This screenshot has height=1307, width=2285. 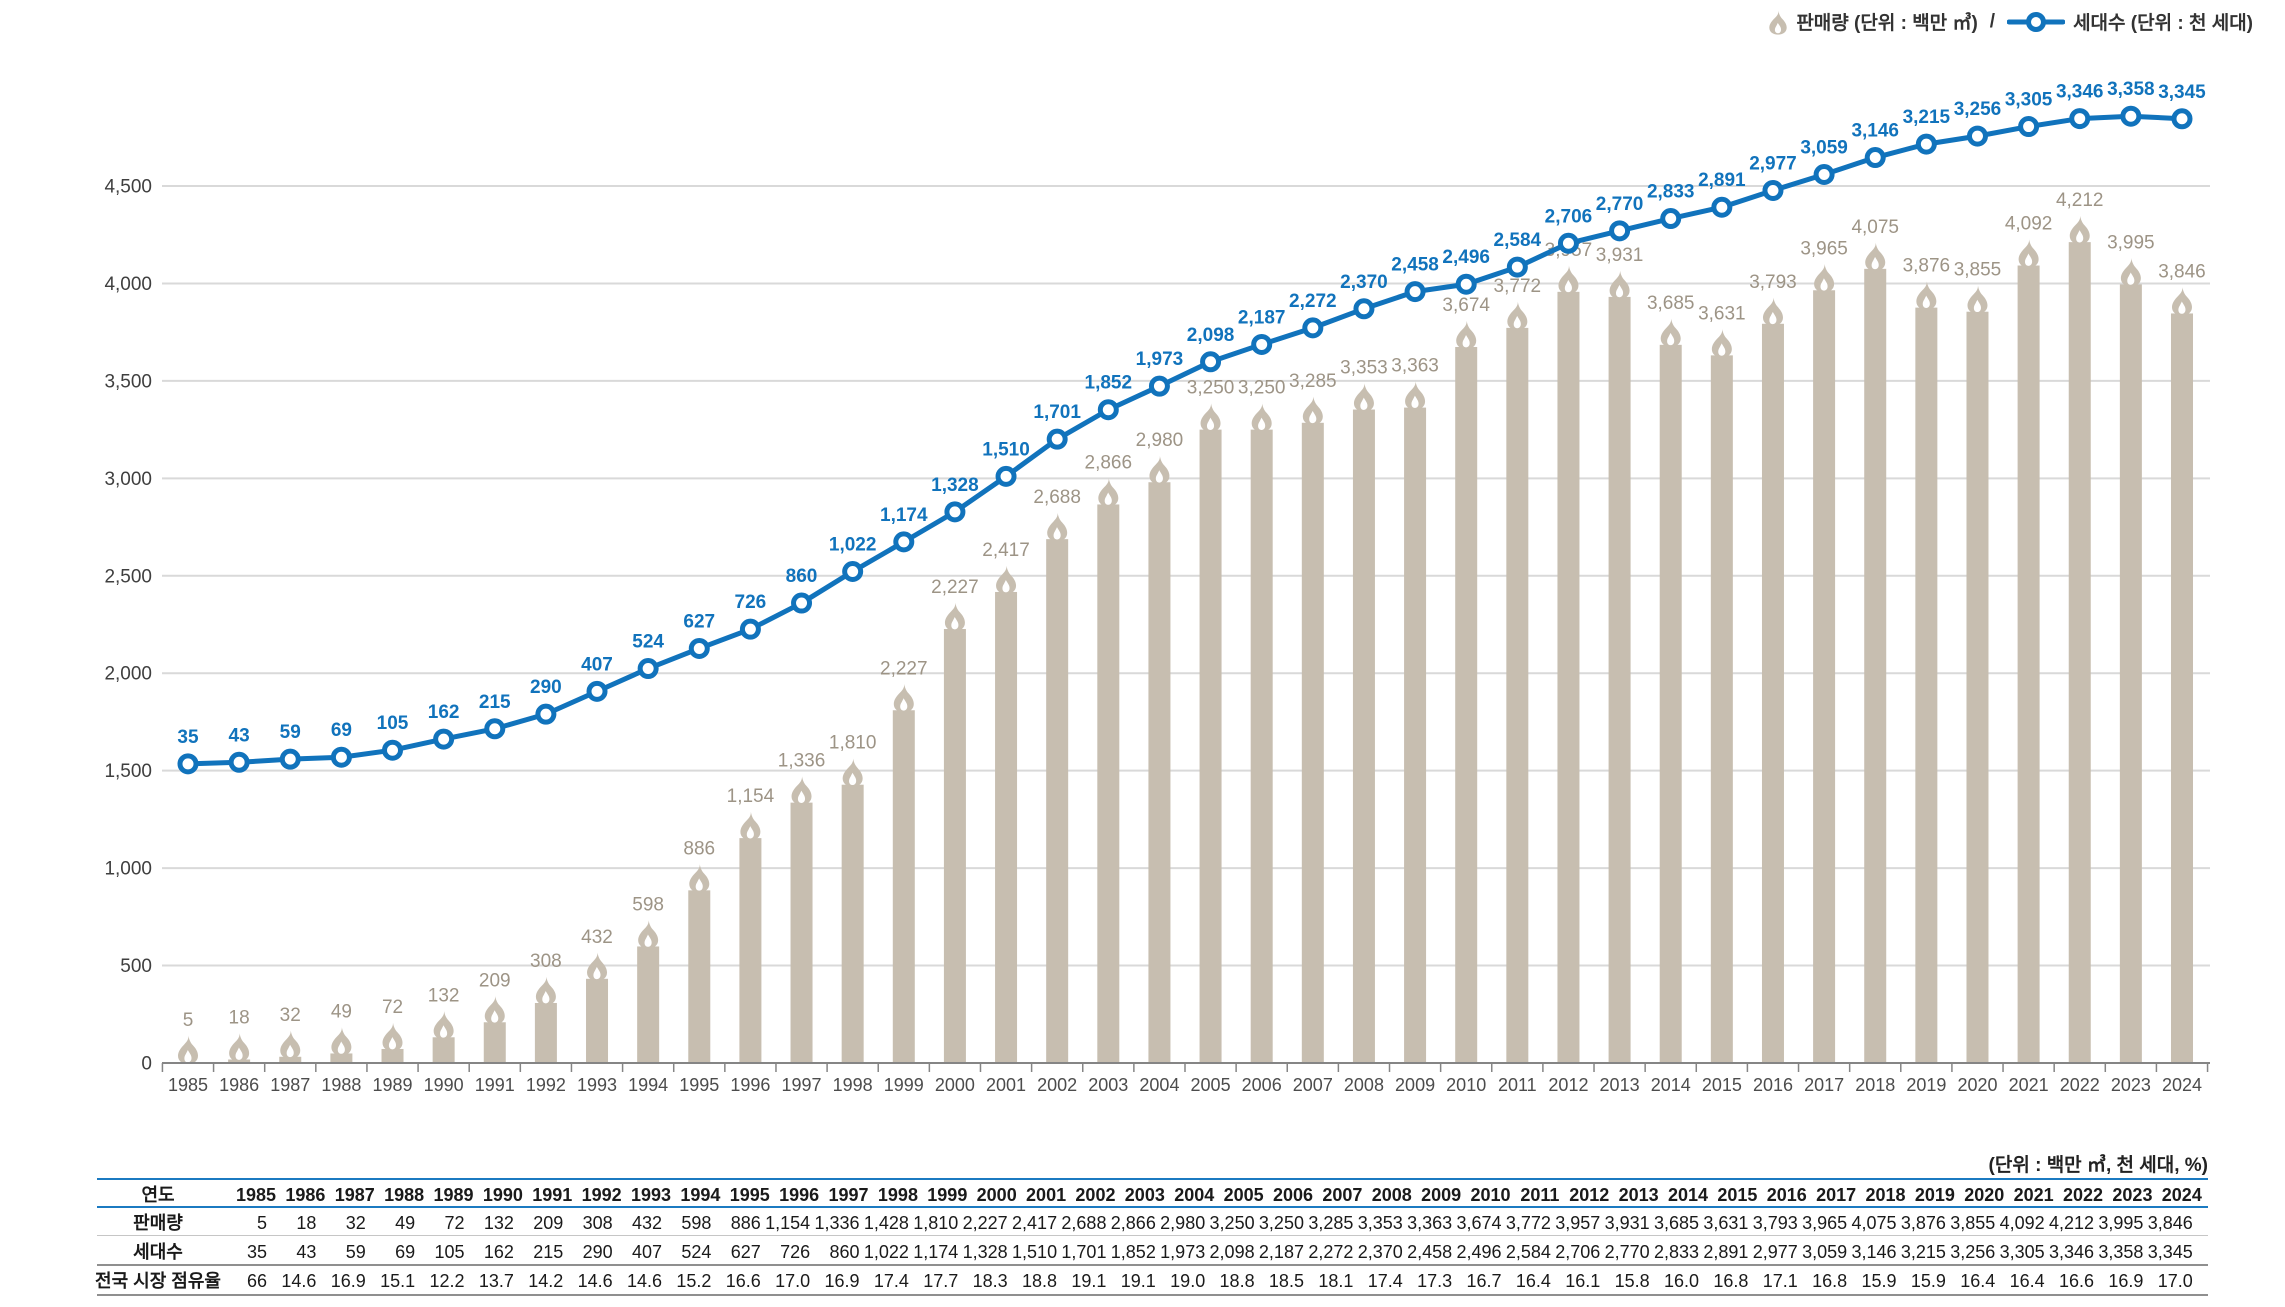 I want to click on year-label: 1985, so click(x=188, y=1085).